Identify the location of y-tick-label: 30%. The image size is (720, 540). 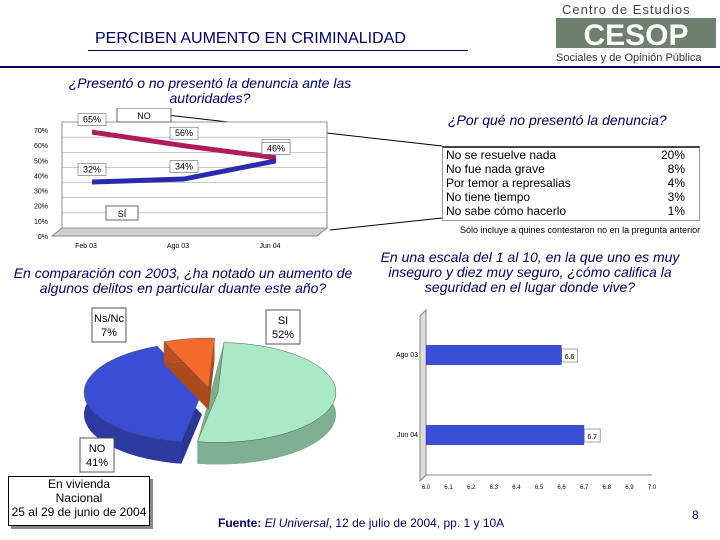
(41, 192).